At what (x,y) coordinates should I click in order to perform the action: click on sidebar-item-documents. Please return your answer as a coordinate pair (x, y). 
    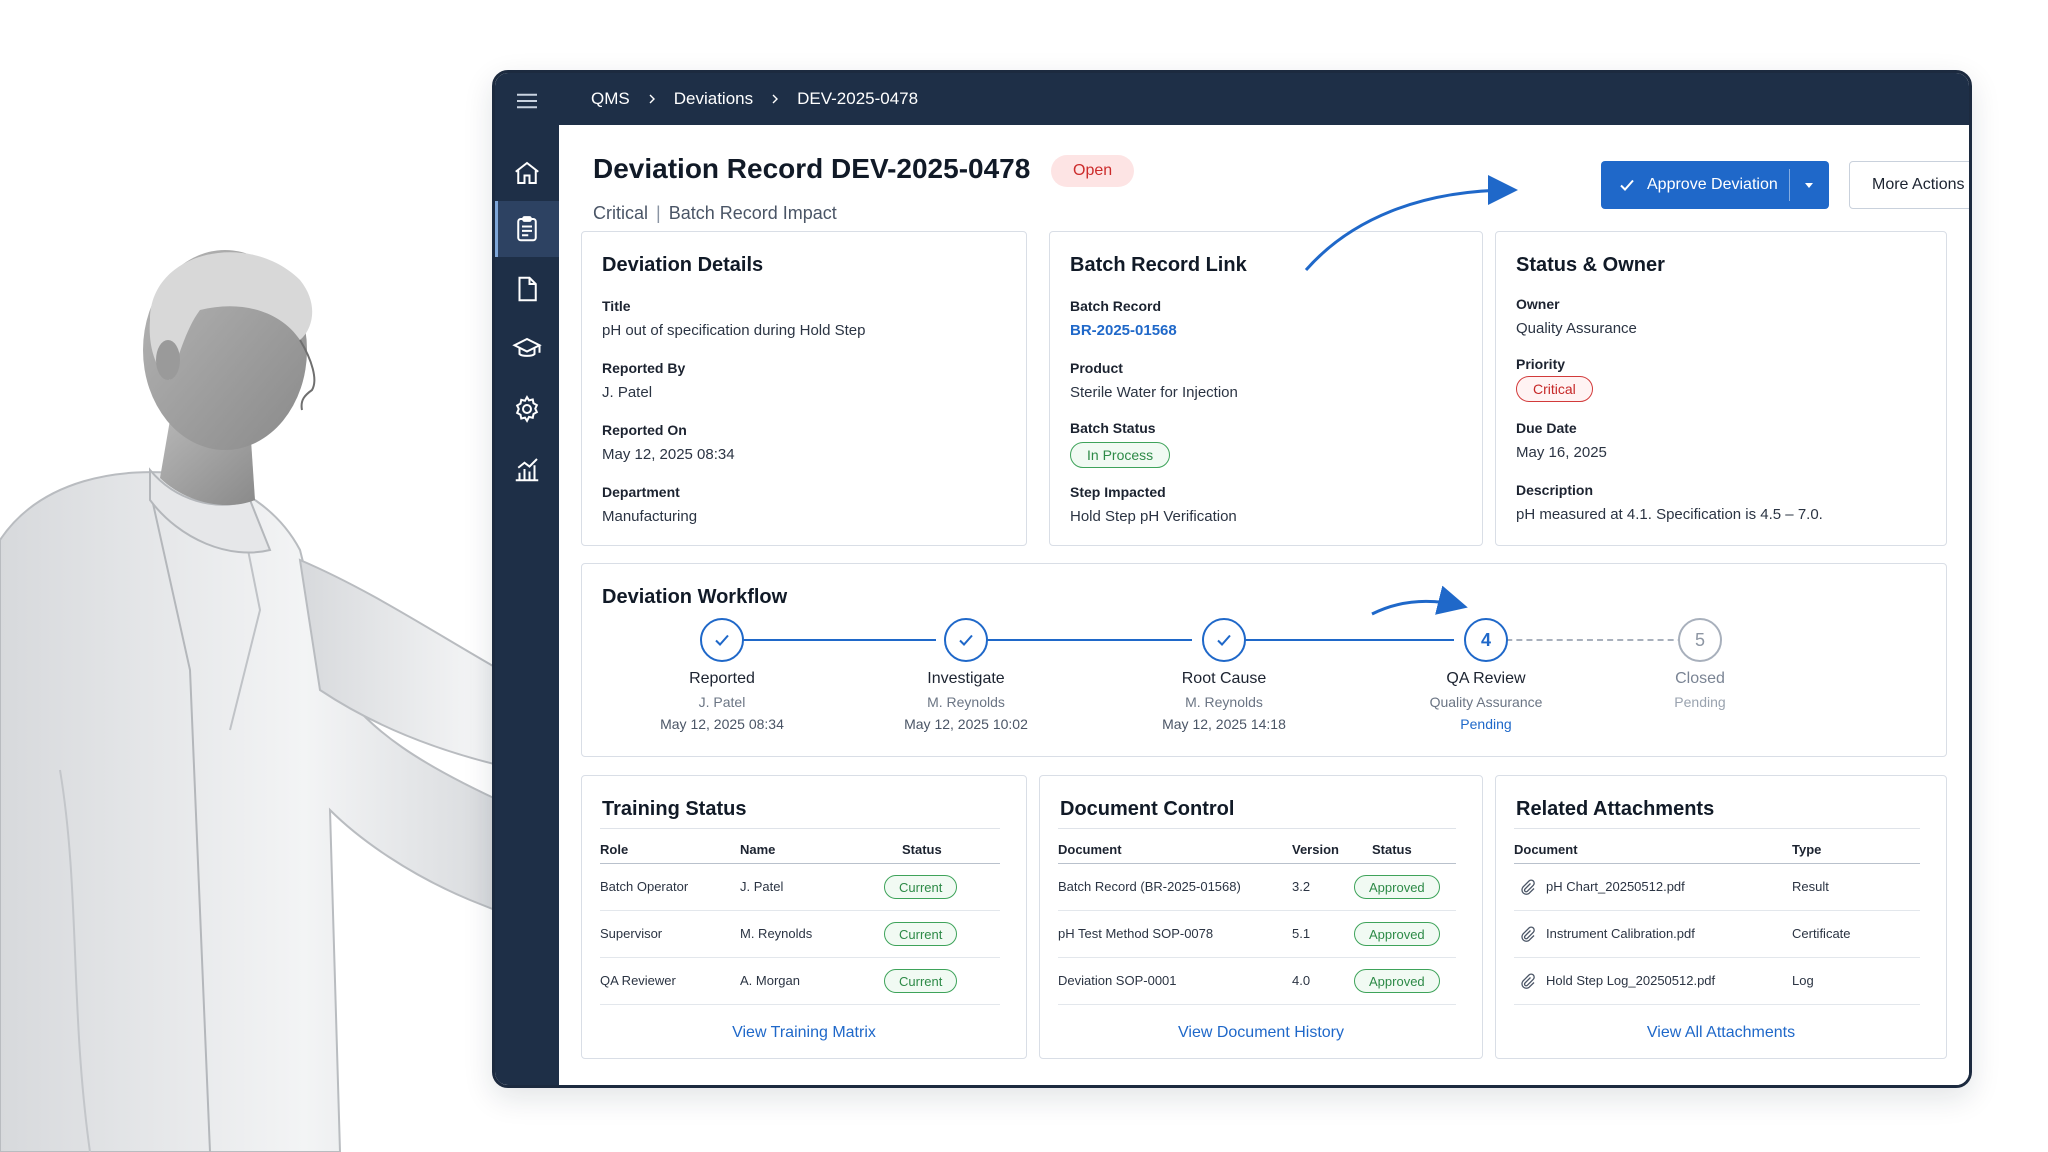
    Looking at the image, I should click on (527, 289).